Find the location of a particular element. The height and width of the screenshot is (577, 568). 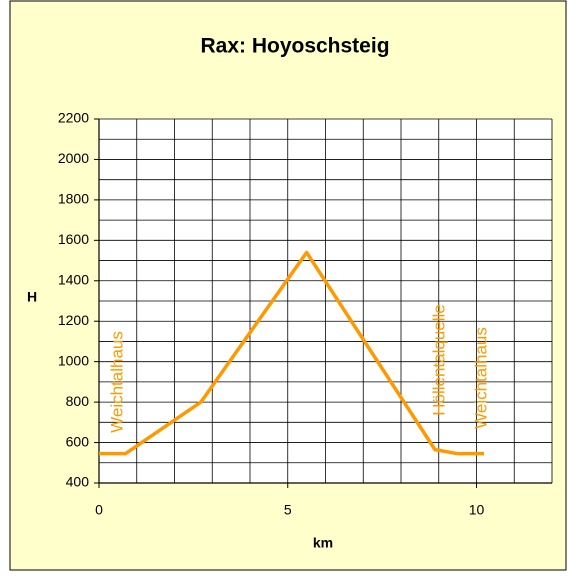

y-tick-label: 1800 is located at coordinates (73, 199).